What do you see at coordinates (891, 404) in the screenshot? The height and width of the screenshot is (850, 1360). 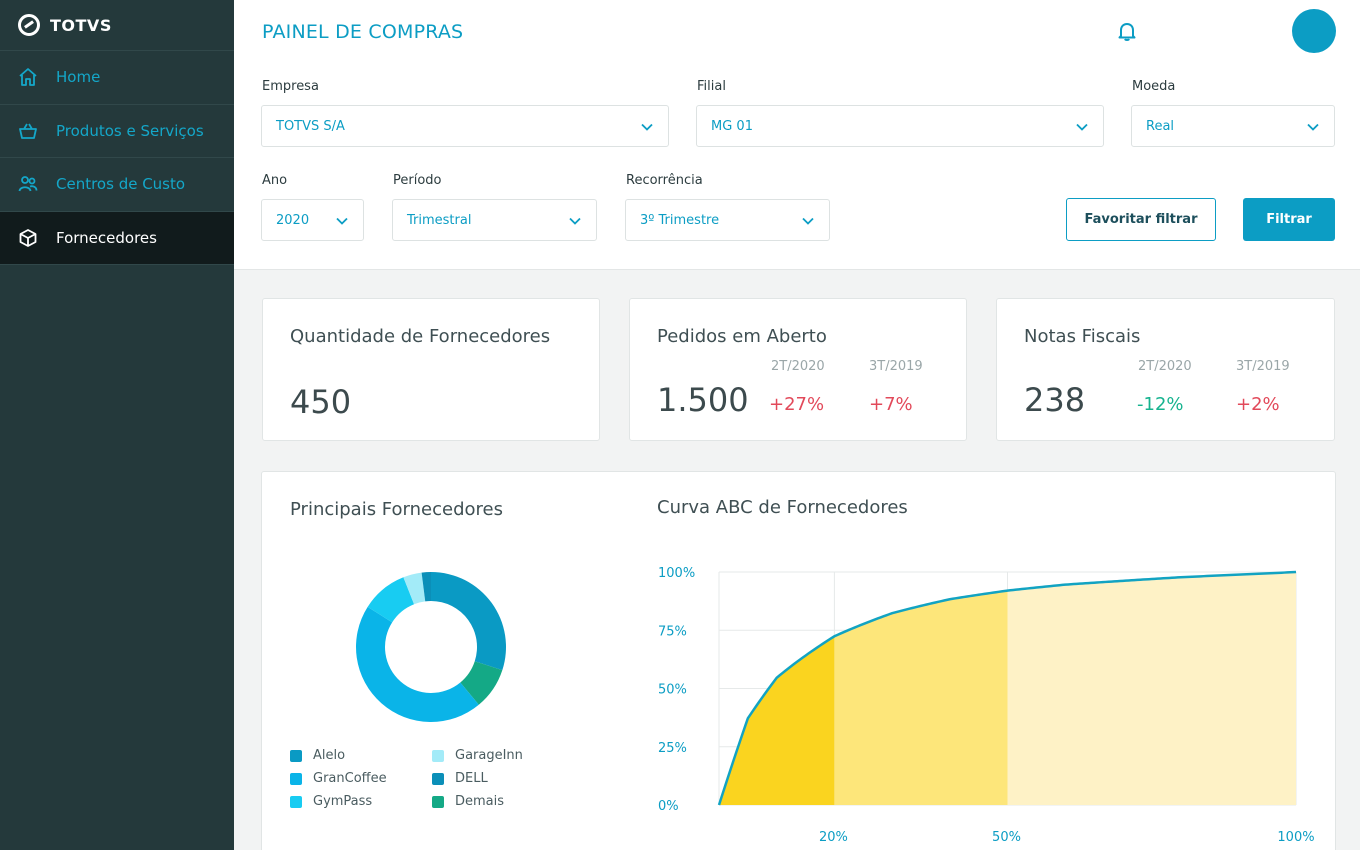 I see `kpi-delta: +7%` at bounding box center [891, 404].